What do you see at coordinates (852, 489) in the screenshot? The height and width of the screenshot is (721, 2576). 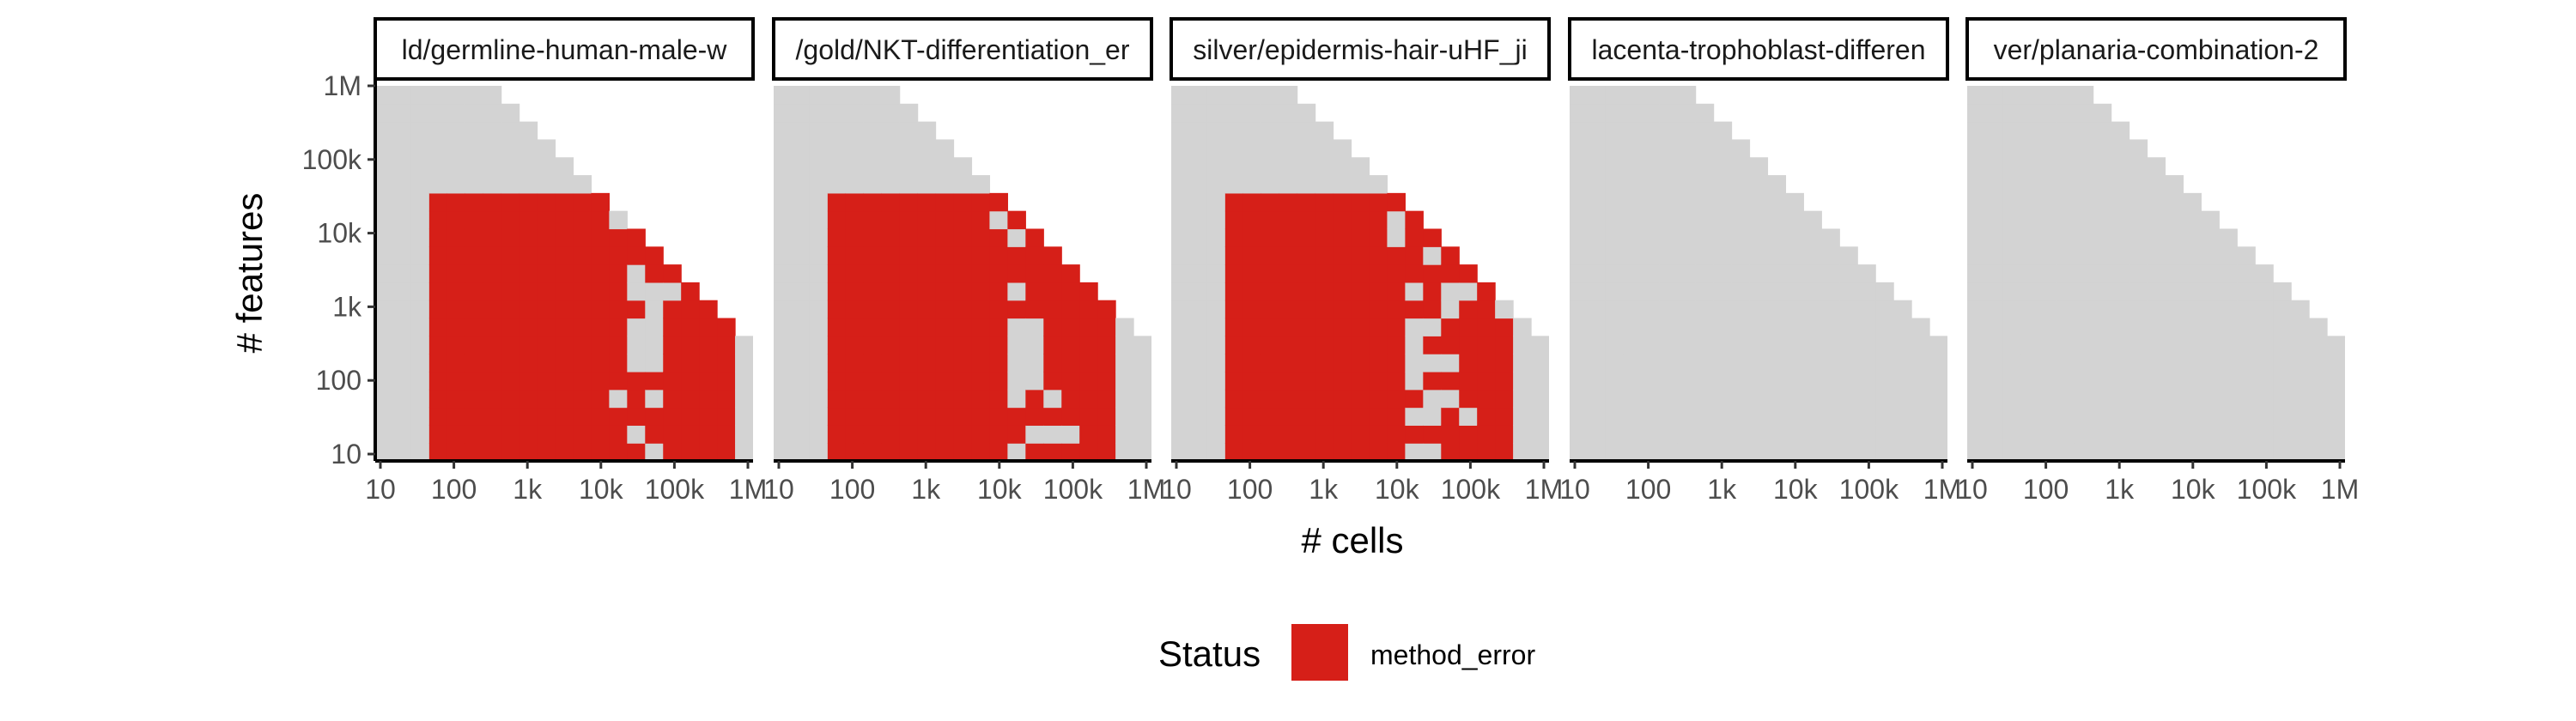 I see `x-tick-label: 100` at bounding box center [852, 489].